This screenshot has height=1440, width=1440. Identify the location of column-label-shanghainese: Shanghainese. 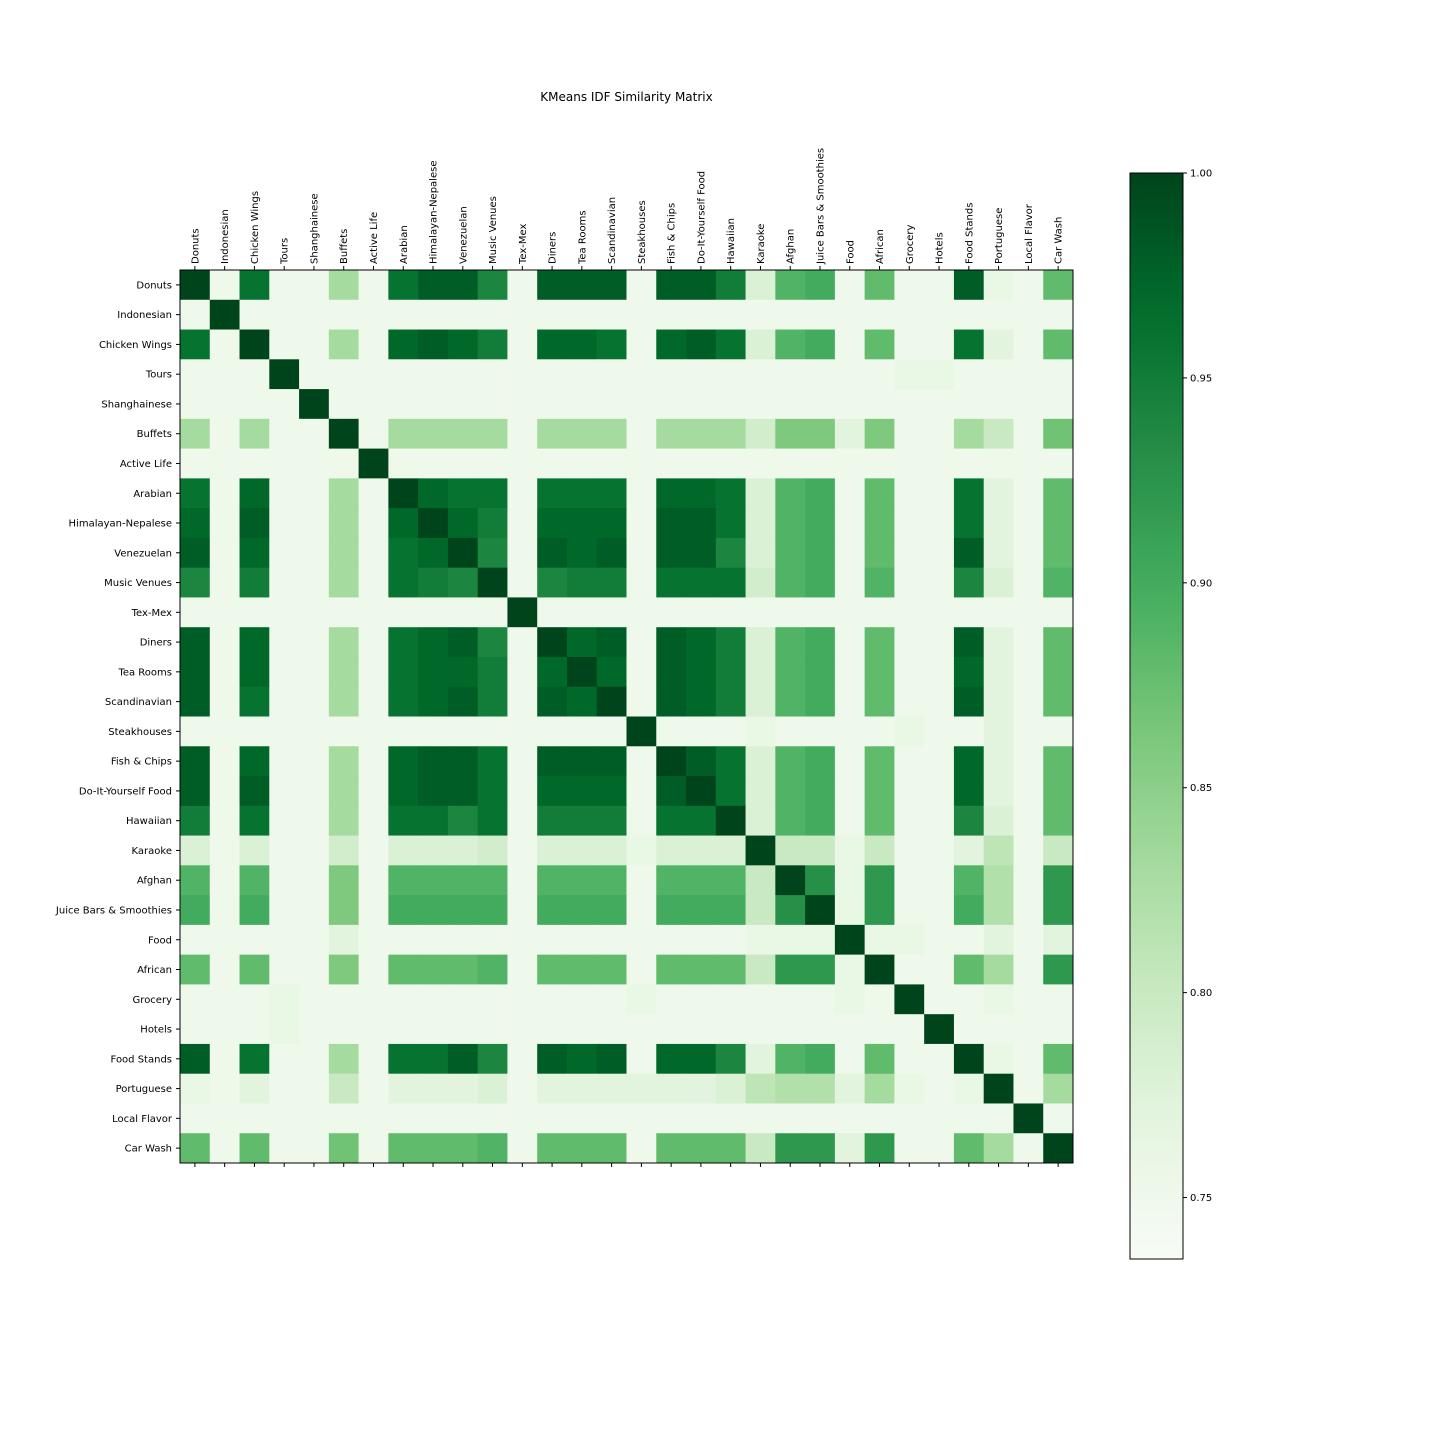
(314, 228).